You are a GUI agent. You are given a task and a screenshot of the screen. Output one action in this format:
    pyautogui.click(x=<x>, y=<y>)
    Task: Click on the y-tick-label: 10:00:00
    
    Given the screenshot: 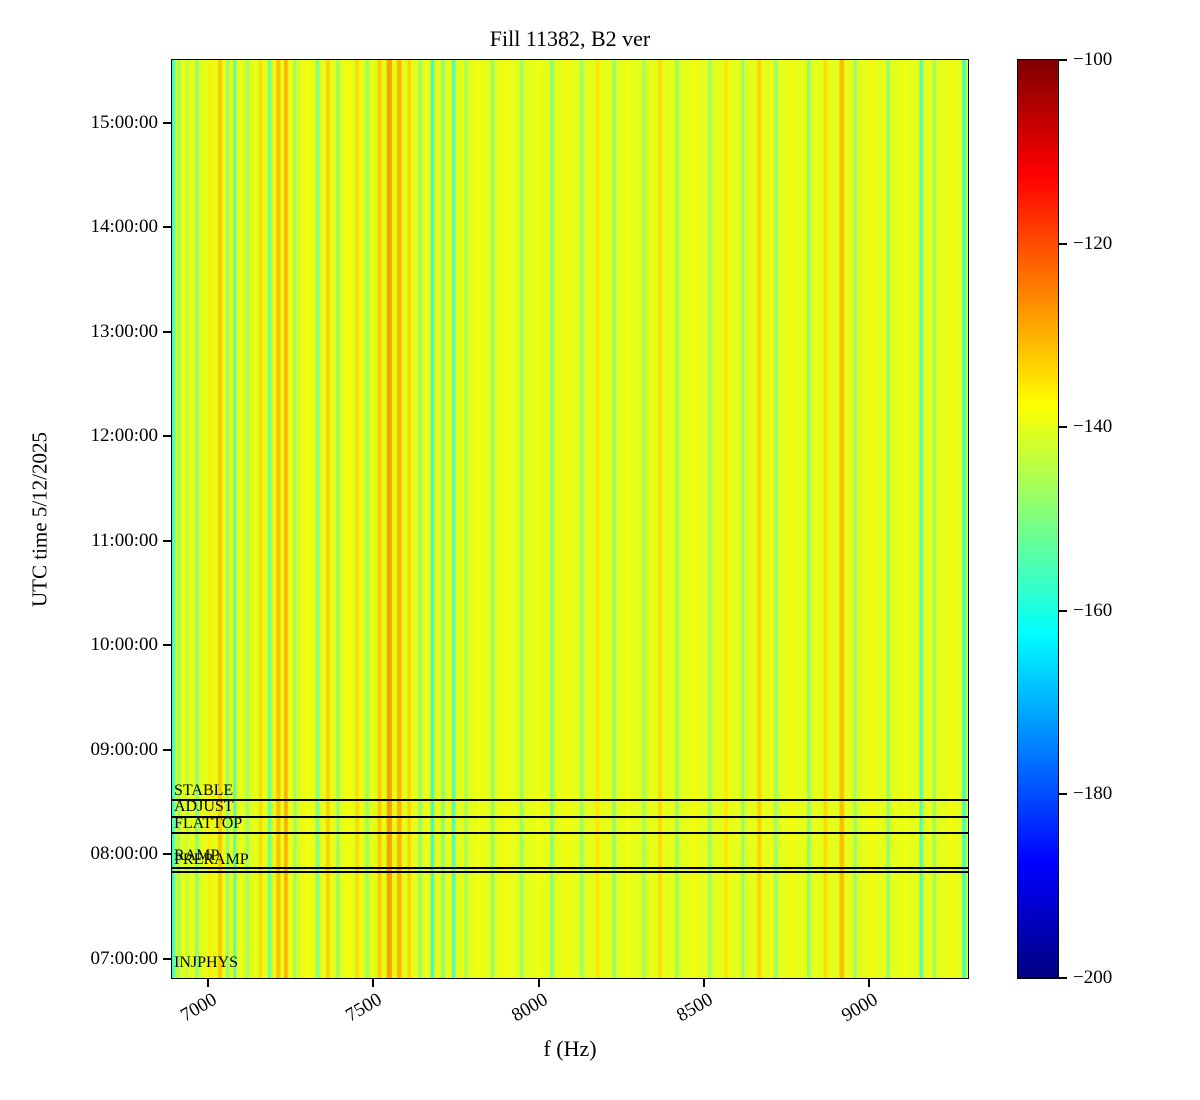 What is the action you would take?
    pyautogui.click(x=124, y=645)
    